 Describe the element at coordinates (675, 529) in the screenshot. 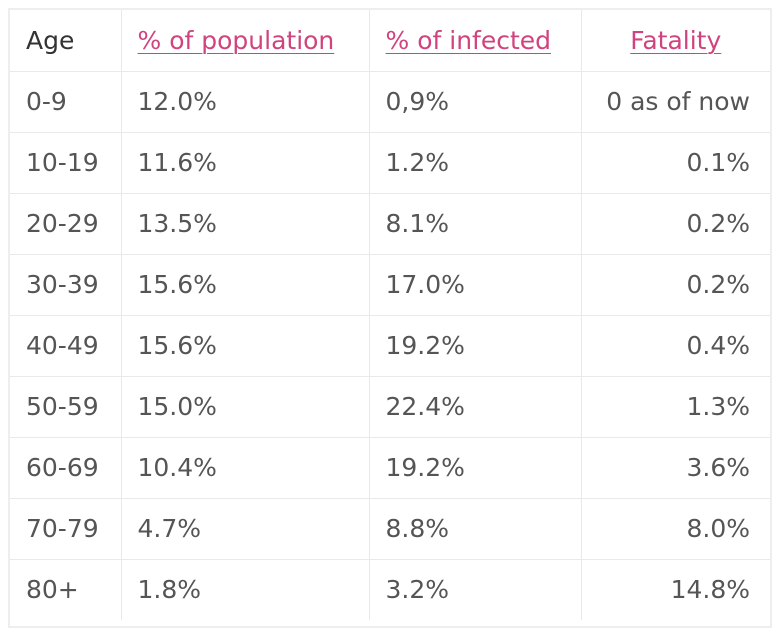

I see `cell-fatality: 8.0%` at that location.